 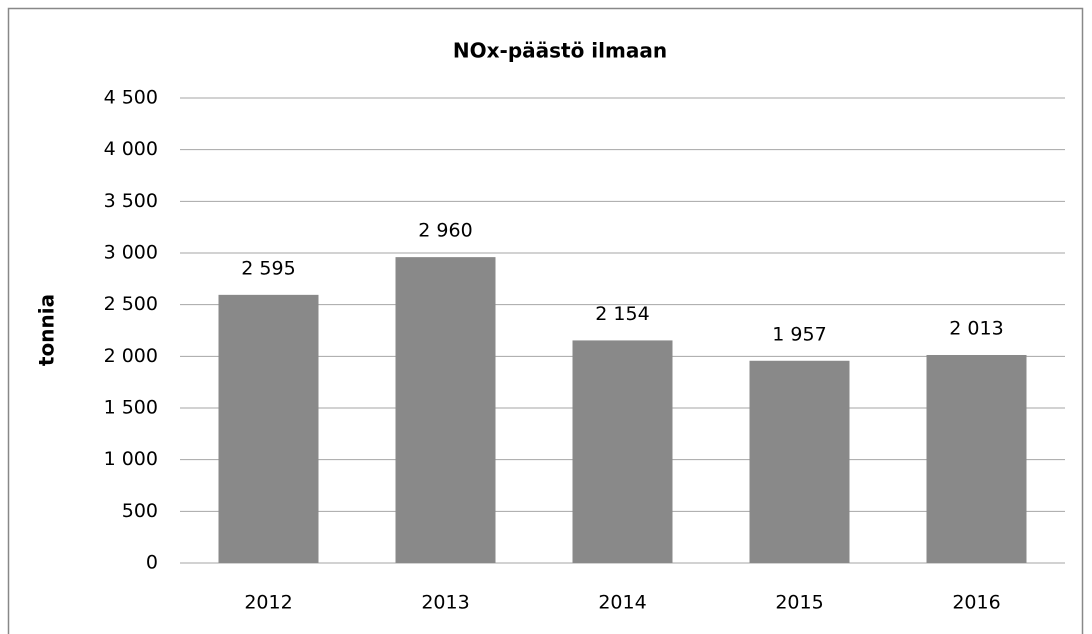 What do you see at coordinates (131, 408) in the screenshot?
I see `y-tick-label: 1 500` at bounding box center [131, 408].